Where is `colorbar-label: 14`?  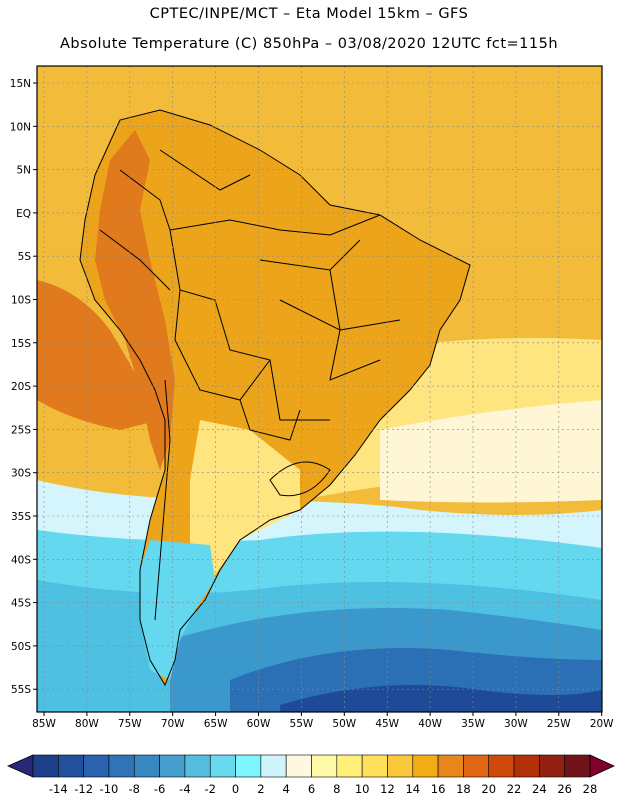 colorbar-label: 14 is located at coordinates (412, 789).